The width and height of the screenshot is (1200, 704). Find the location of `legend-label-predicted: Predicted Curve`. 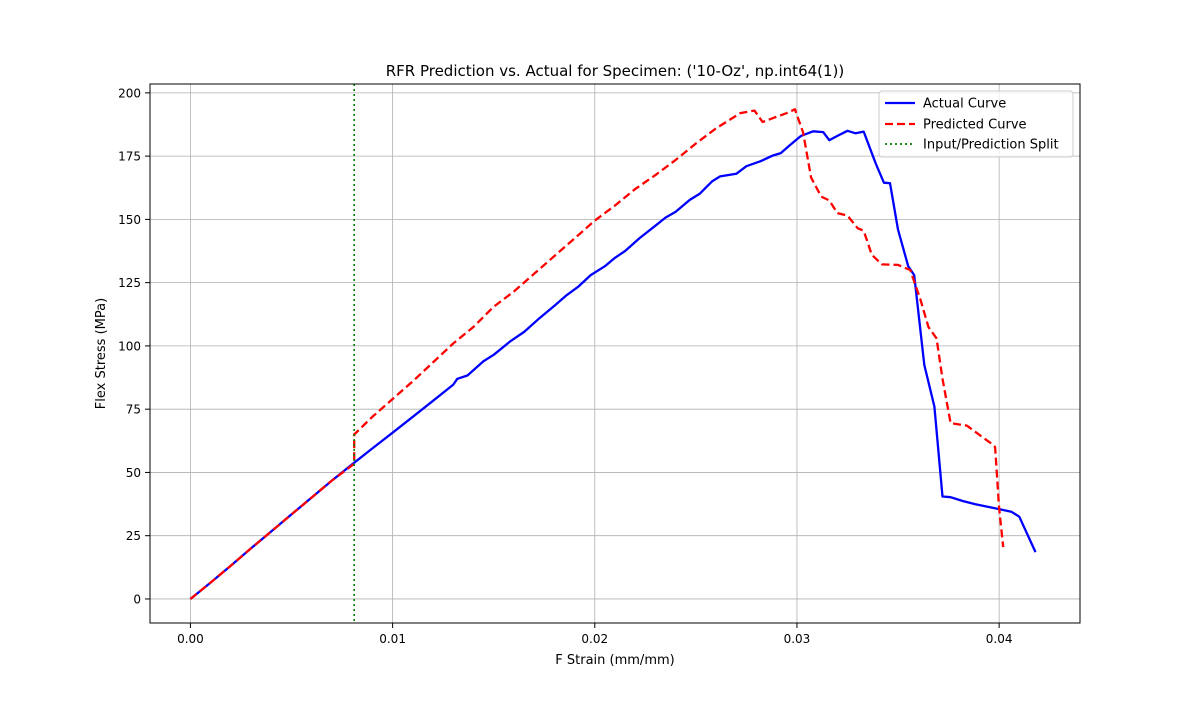

legend-label-predicted: Predicted Curve is located at coordinates (975, 125).